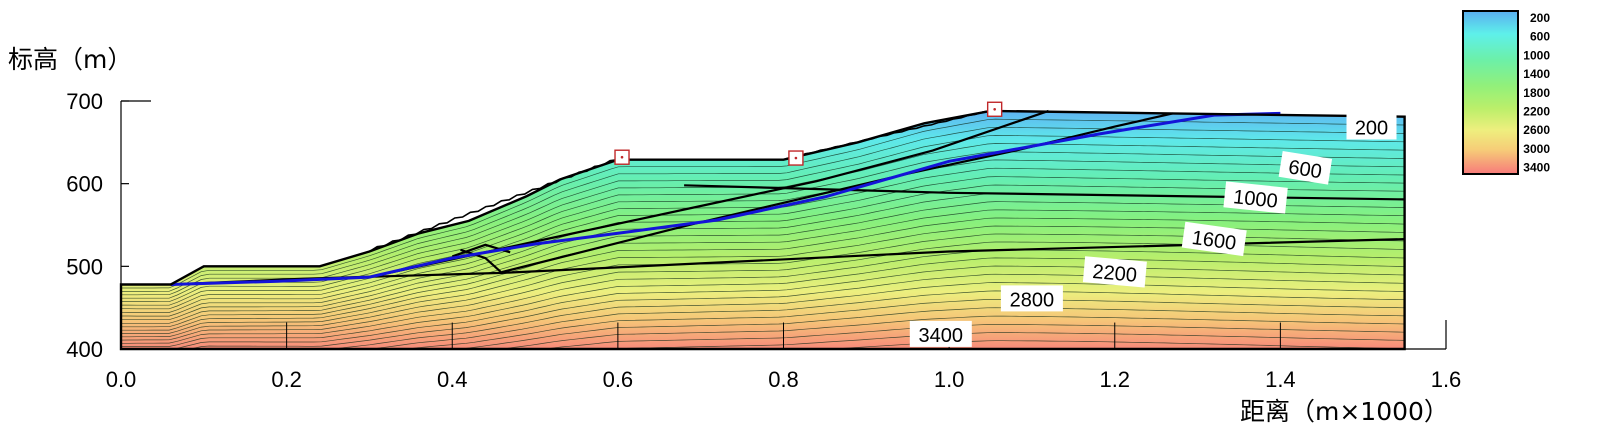 The height and width of the screenshot is (444, 1606). I want to click on y-tick-label: 700, so click(84, 101).